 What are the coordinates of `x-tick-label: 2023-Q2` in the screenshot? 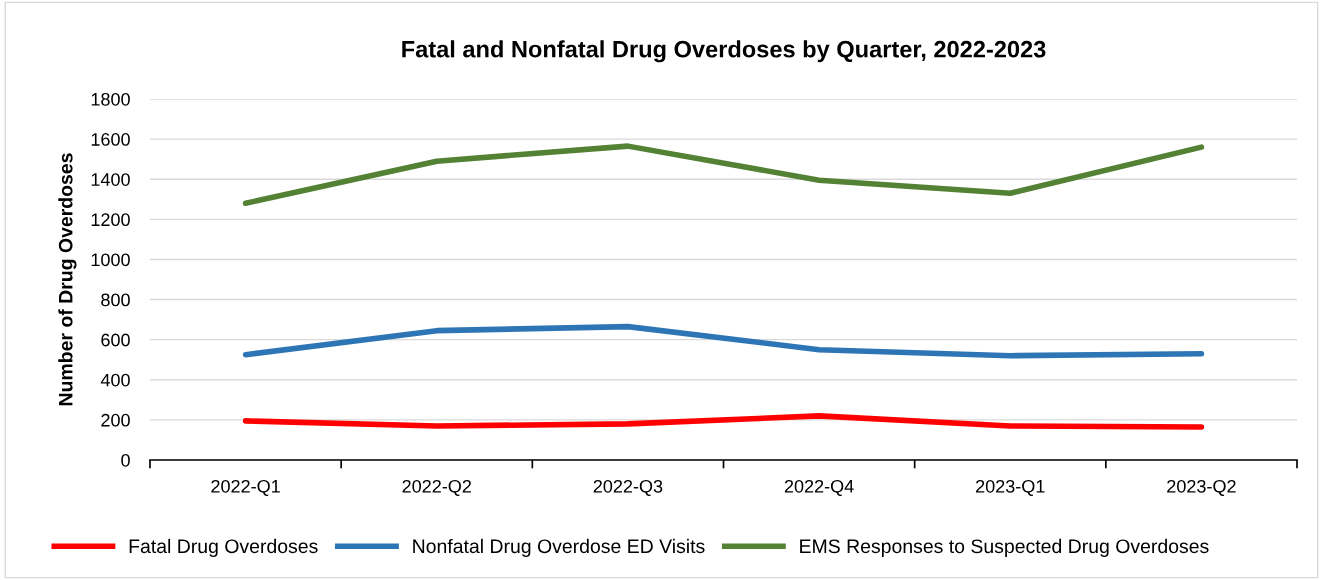 It's located at (1201, 487).